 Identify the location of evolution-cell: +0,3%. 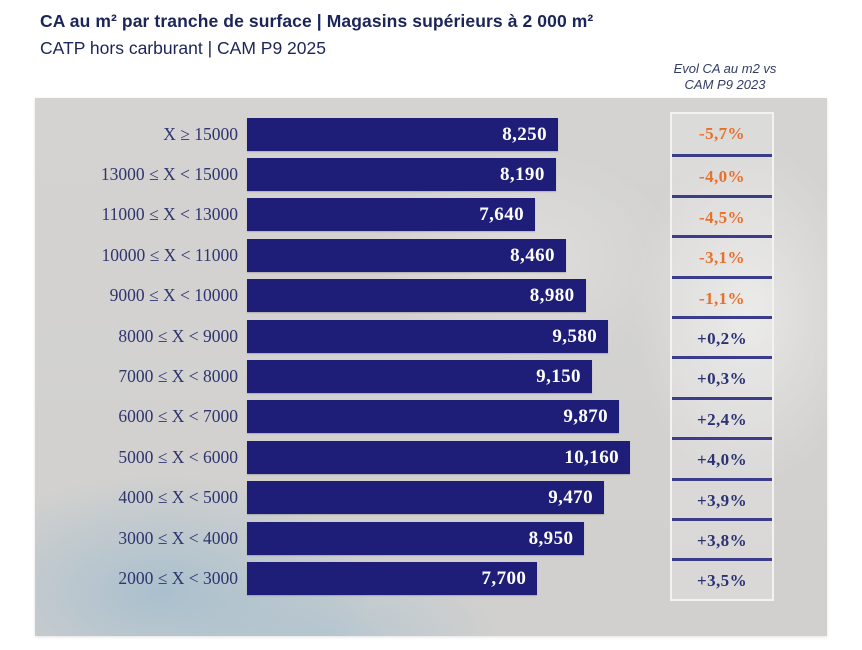
(722, 376).